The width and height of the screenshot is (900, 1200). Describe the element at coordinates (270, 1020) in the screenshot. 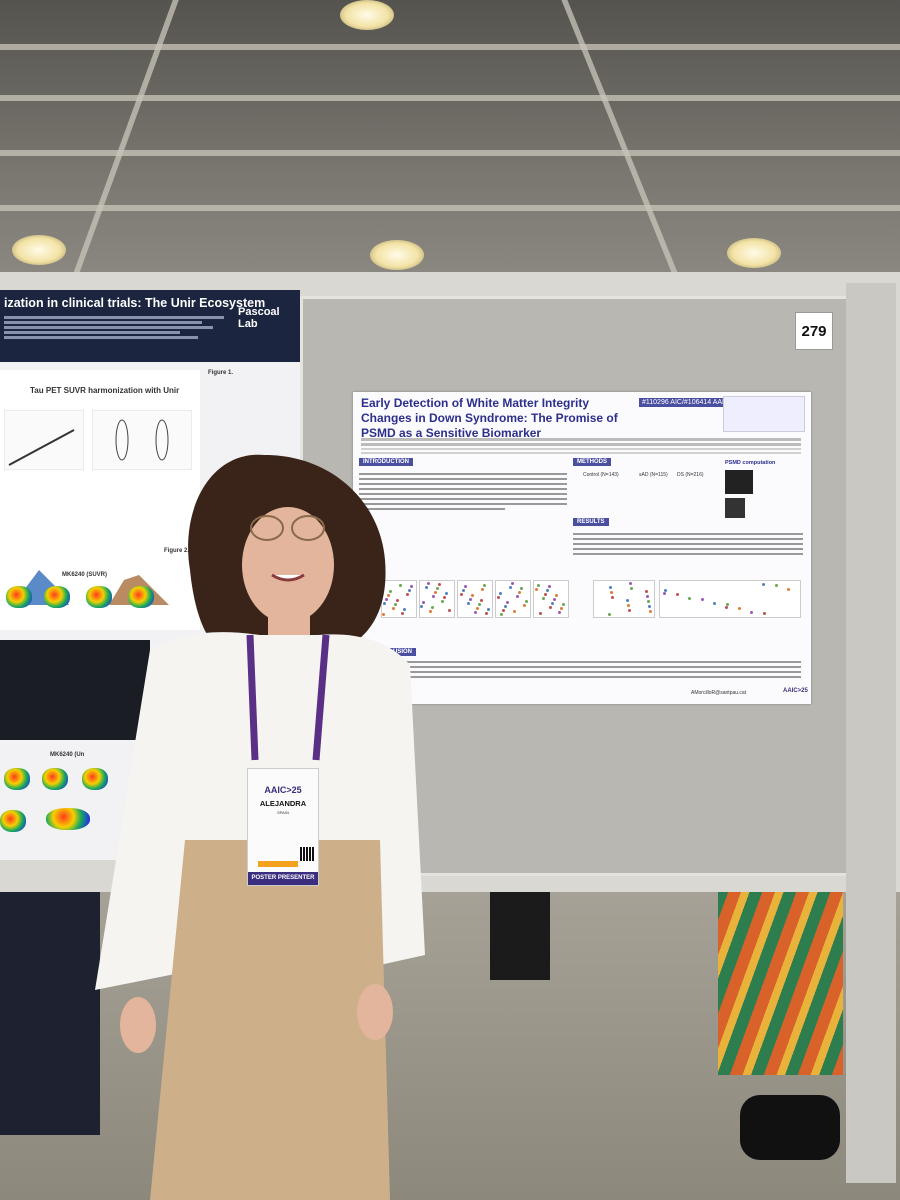

I see `beige-trousers` at that location.